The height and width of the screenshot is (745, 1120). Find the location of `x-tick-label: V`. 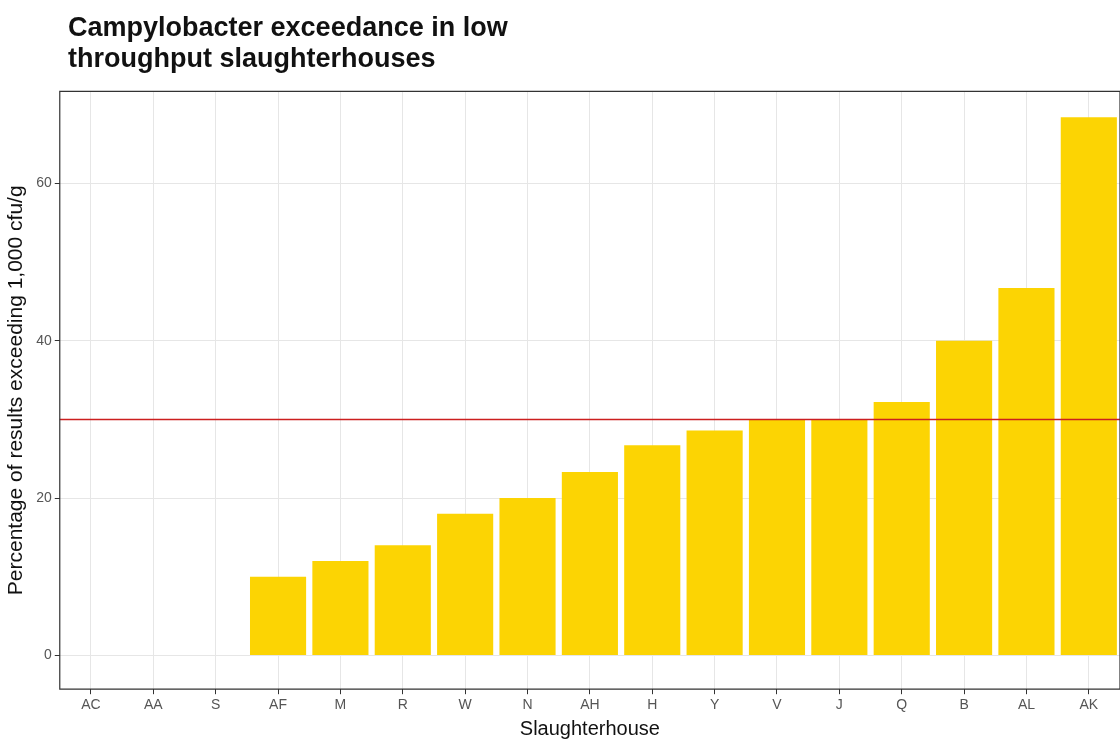

x-tick-label: V is located at coordinates (777, 704).